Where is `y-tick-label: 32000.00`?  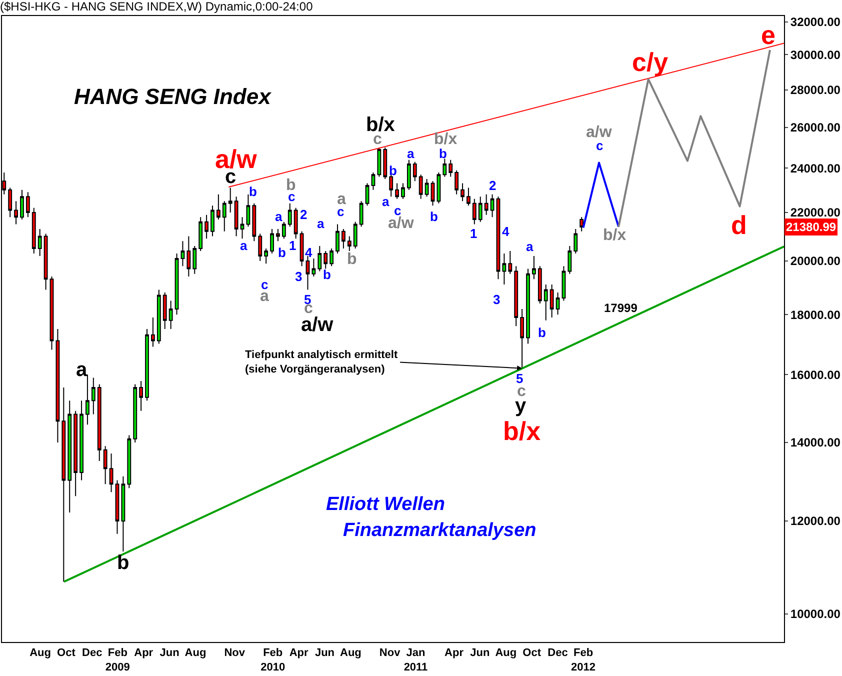 y-tick-label: 32000.00 is located at coordinates (815, 22).